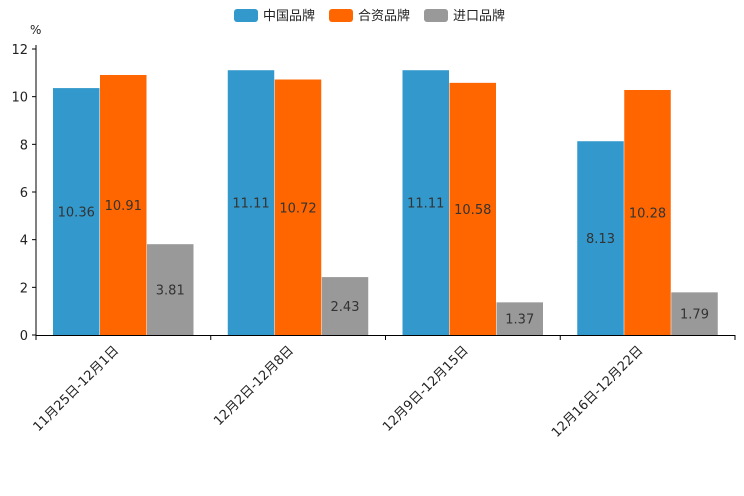  I want to click on y-tick-label: 2, so click(24, 288).